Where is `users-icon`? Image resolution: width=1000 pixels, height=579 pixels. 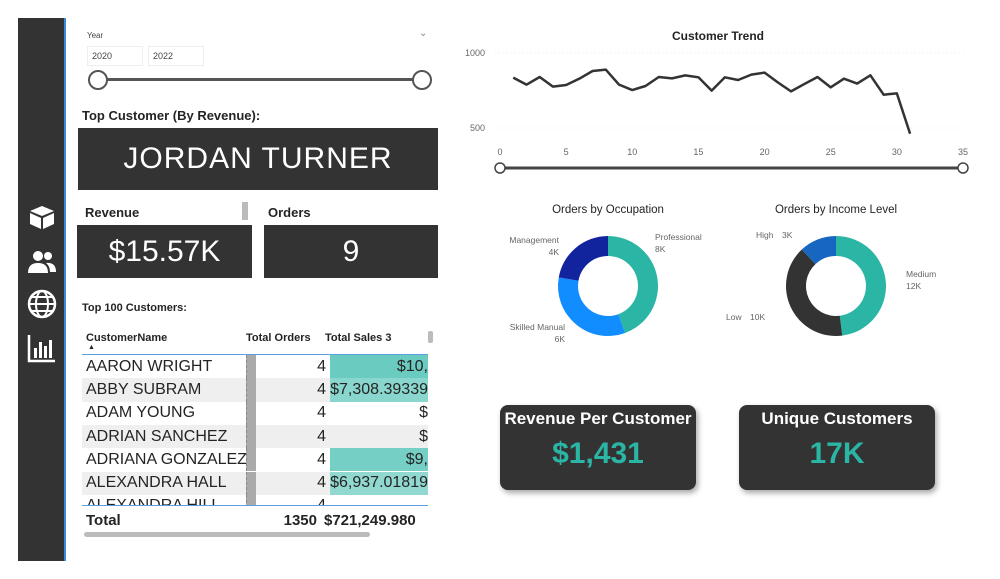
users-icon is located at coordinates (42, 262).